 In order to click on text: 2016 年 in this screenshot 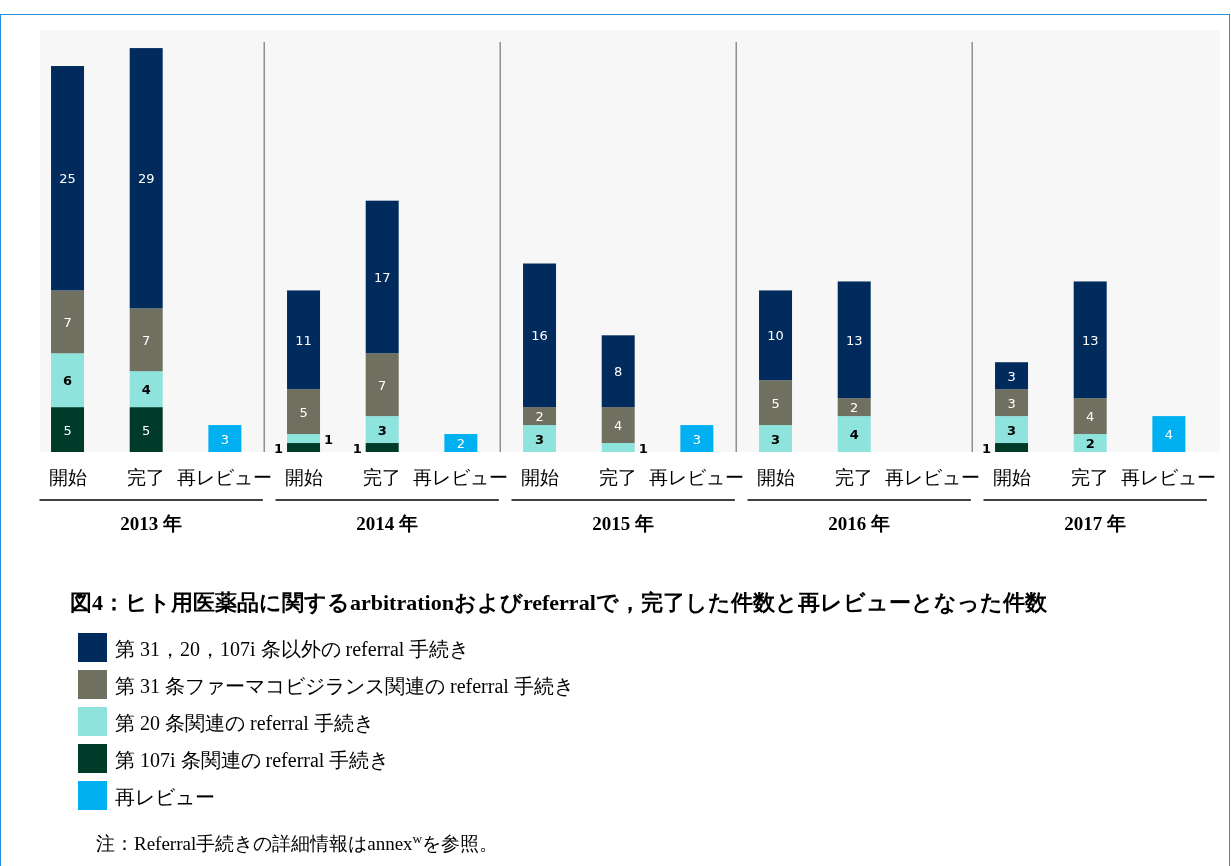, I will do `click(859, 523)`.